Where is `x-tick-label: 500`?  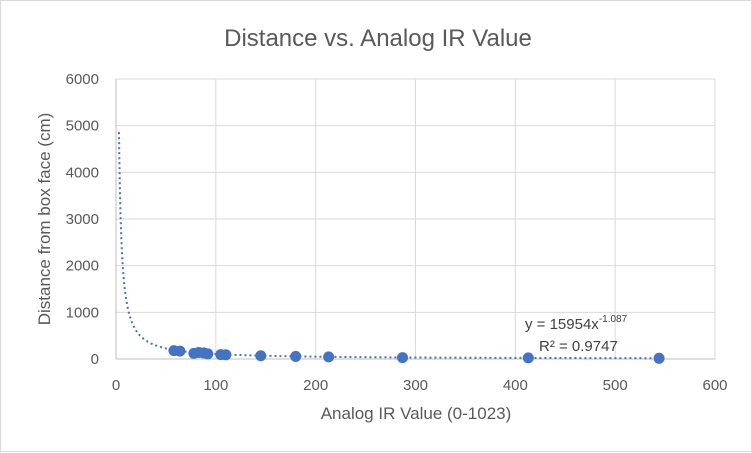
x-tick-label: 500 is located at coordinates (615, 385).